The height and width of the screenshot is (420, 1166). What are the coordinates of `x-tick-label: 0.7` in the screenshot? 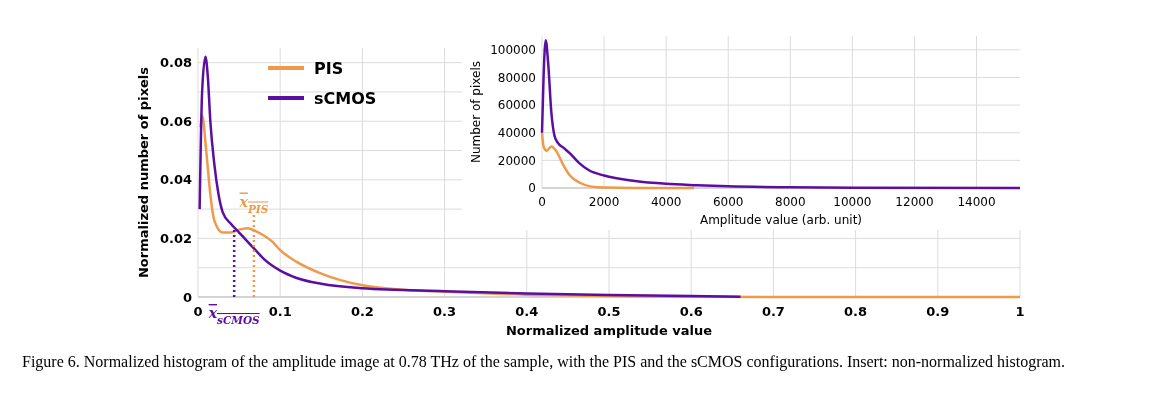 It's located at (773, 311).